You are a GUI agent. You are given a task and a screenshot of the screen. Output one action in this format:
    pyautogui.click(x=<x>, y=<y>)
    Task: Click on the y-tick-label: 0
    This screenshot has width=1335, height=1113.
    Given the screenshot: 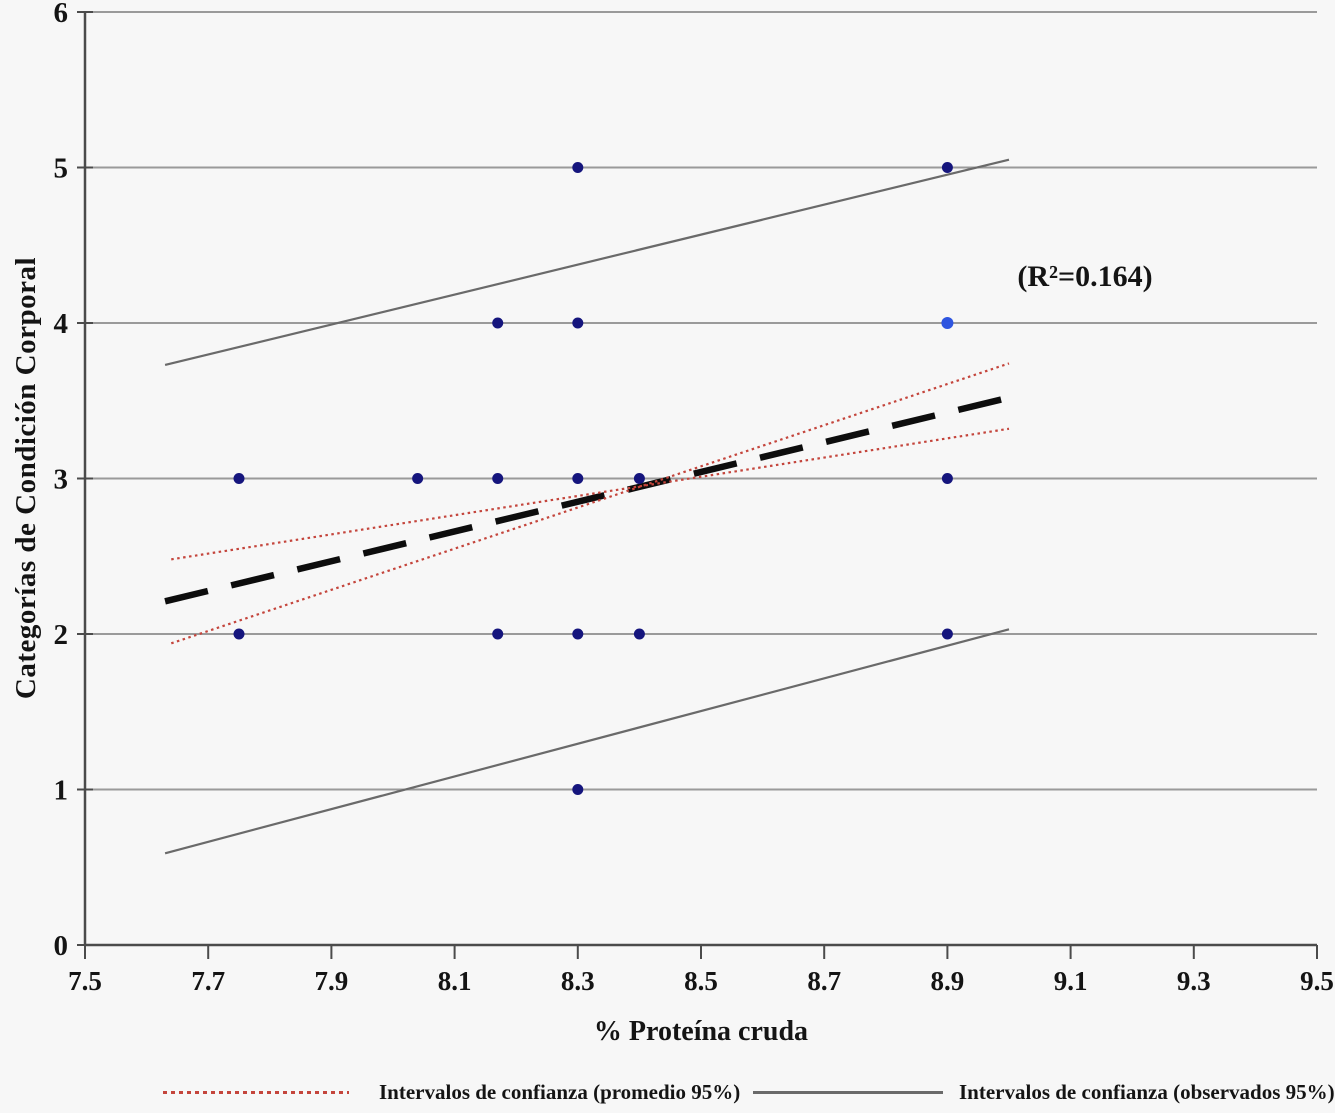 What is the action you would take?
    pyautogui.click(x=61, y=946)
    